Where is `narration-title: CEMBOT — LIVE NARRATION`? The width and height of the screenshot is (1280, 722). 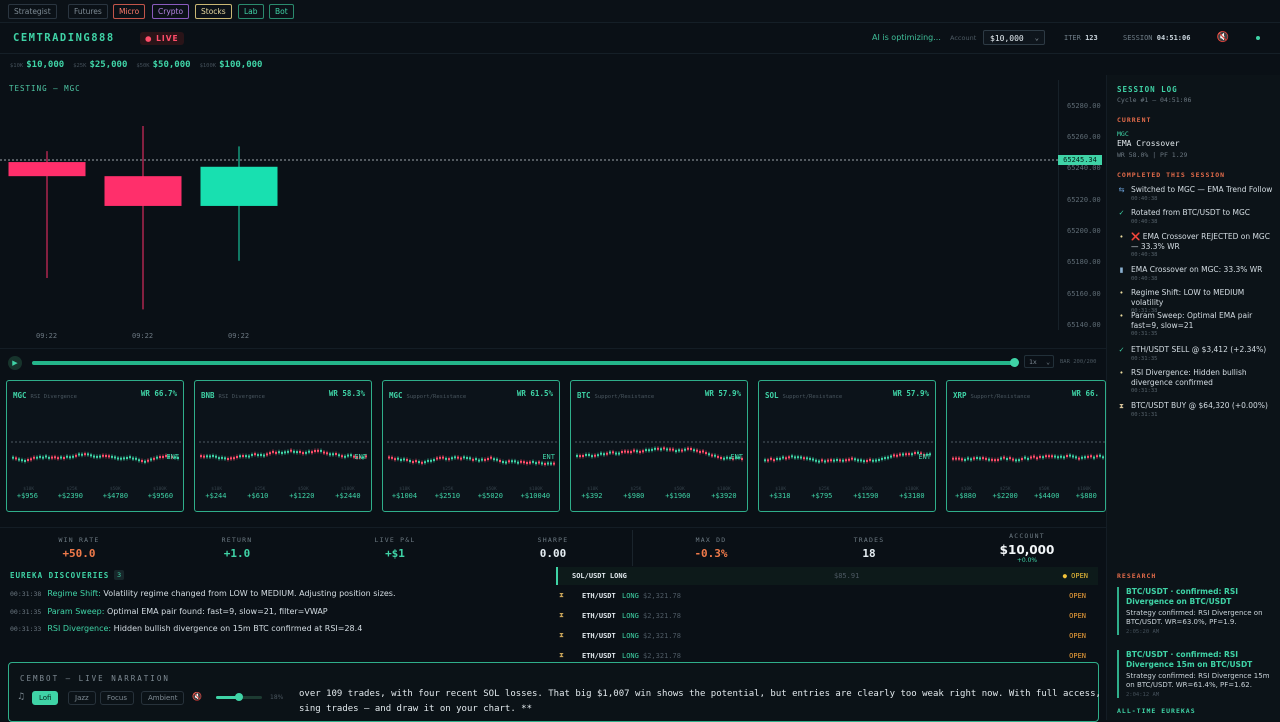
narration-title: CEMBOT — LIVE NARRATION is located at coordinates (95, 678).